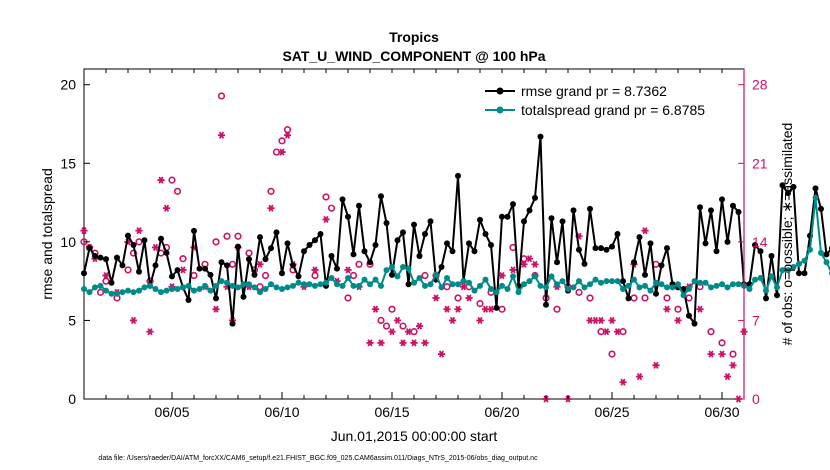  What do you see at coordinates (281, 412) in the screenshot?
I see `x-tick-label: 06/10` at bounding box center [281, 412].